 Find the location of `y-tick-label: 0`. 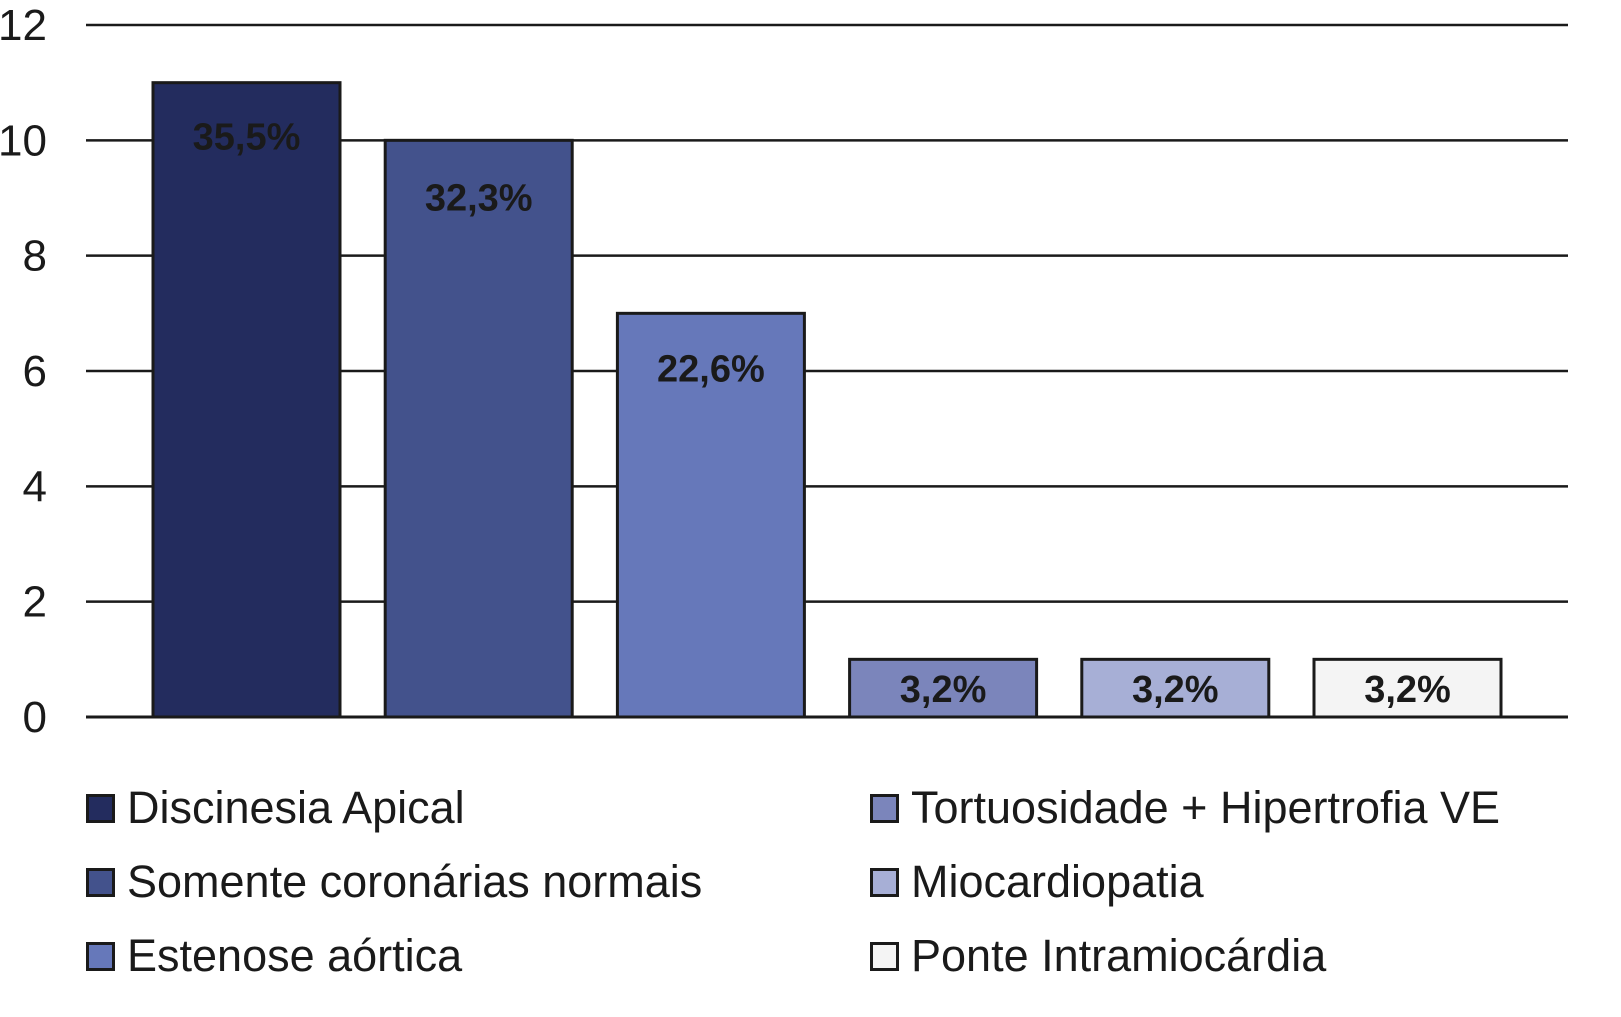

y-tick-label: 0 is located at coordinates (35, 717).